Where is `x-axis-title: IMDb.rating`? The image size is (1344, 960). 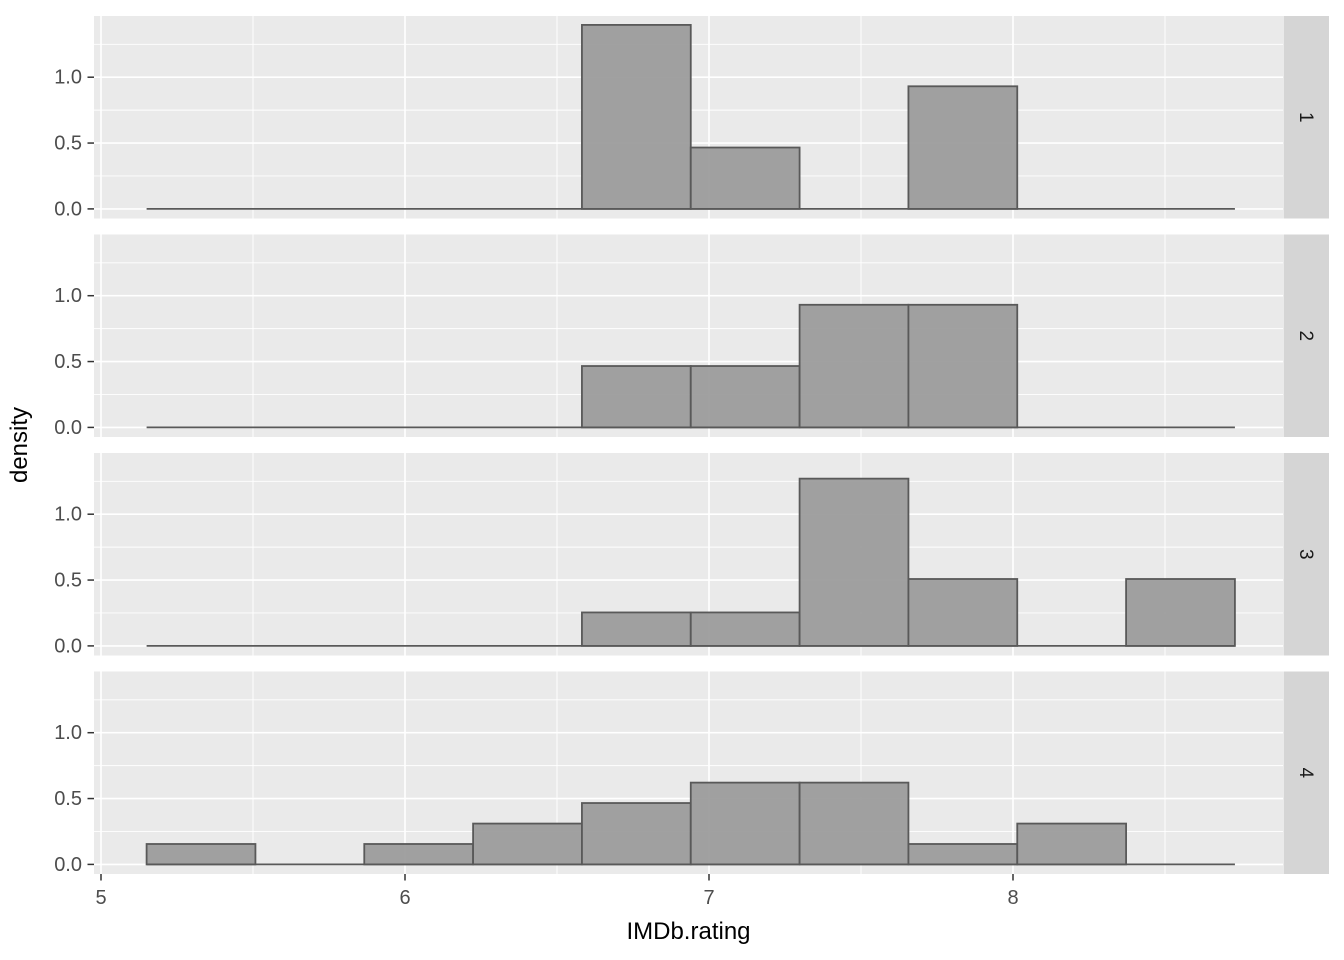 x-axis-title: IMDb.rating is located at coordinates (688, 931).